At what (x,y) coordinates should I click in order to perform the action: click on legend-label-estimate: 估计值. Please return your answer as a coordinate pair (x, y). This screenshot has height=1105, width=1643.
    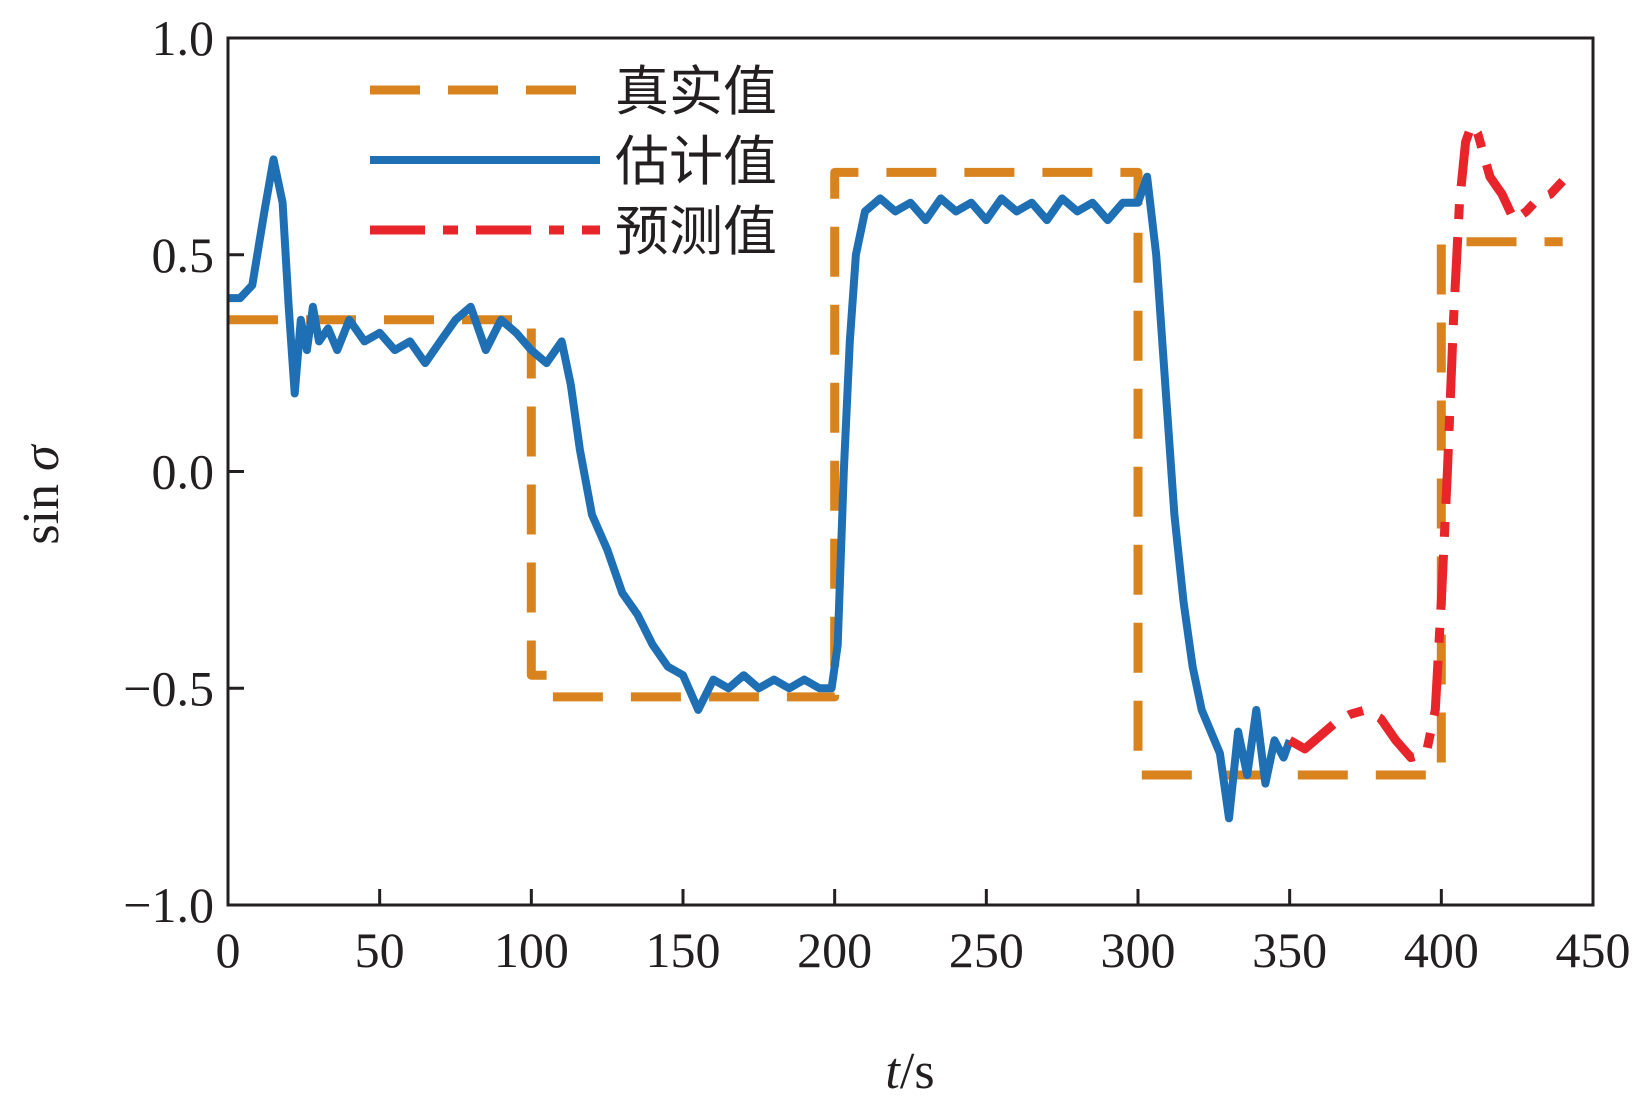
    Looking at the image, I should click on (696, 161).